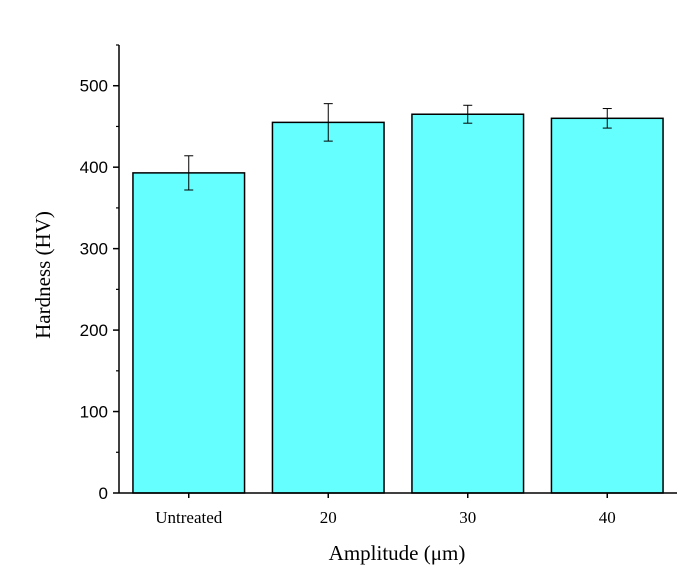  Describe the element at coordinates (467, 517) in the screenshot. I see `x-tick-label: 30` at that location.